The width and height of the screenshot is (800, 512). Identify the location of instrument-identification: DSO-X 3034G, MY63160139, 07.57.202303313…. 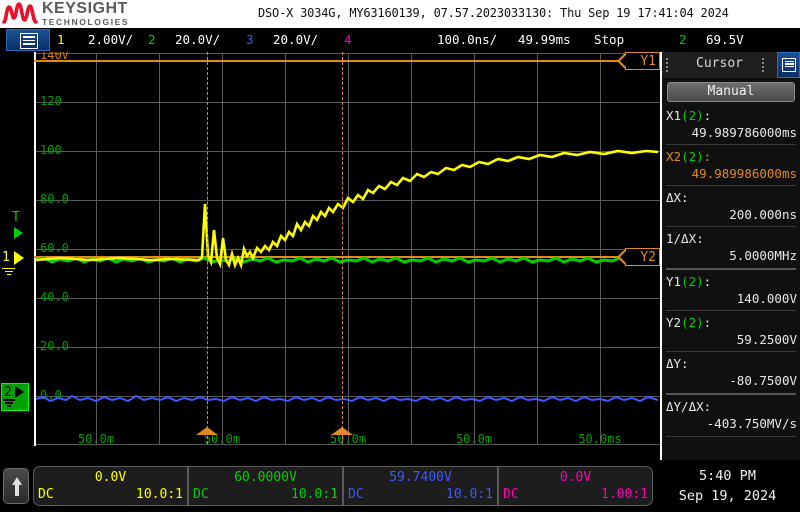
(493, 13).